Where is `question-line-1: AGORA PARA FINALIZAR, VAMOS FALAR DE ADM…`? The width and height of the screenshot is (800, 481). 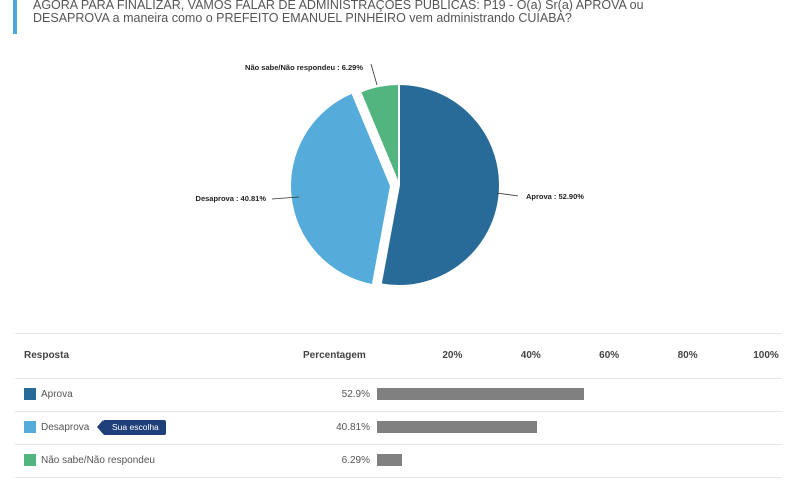 question-line-1: AGORA PARA FINALIZAR, VAMOS FALAR DE ADM… is located at coordinates (338, 6).